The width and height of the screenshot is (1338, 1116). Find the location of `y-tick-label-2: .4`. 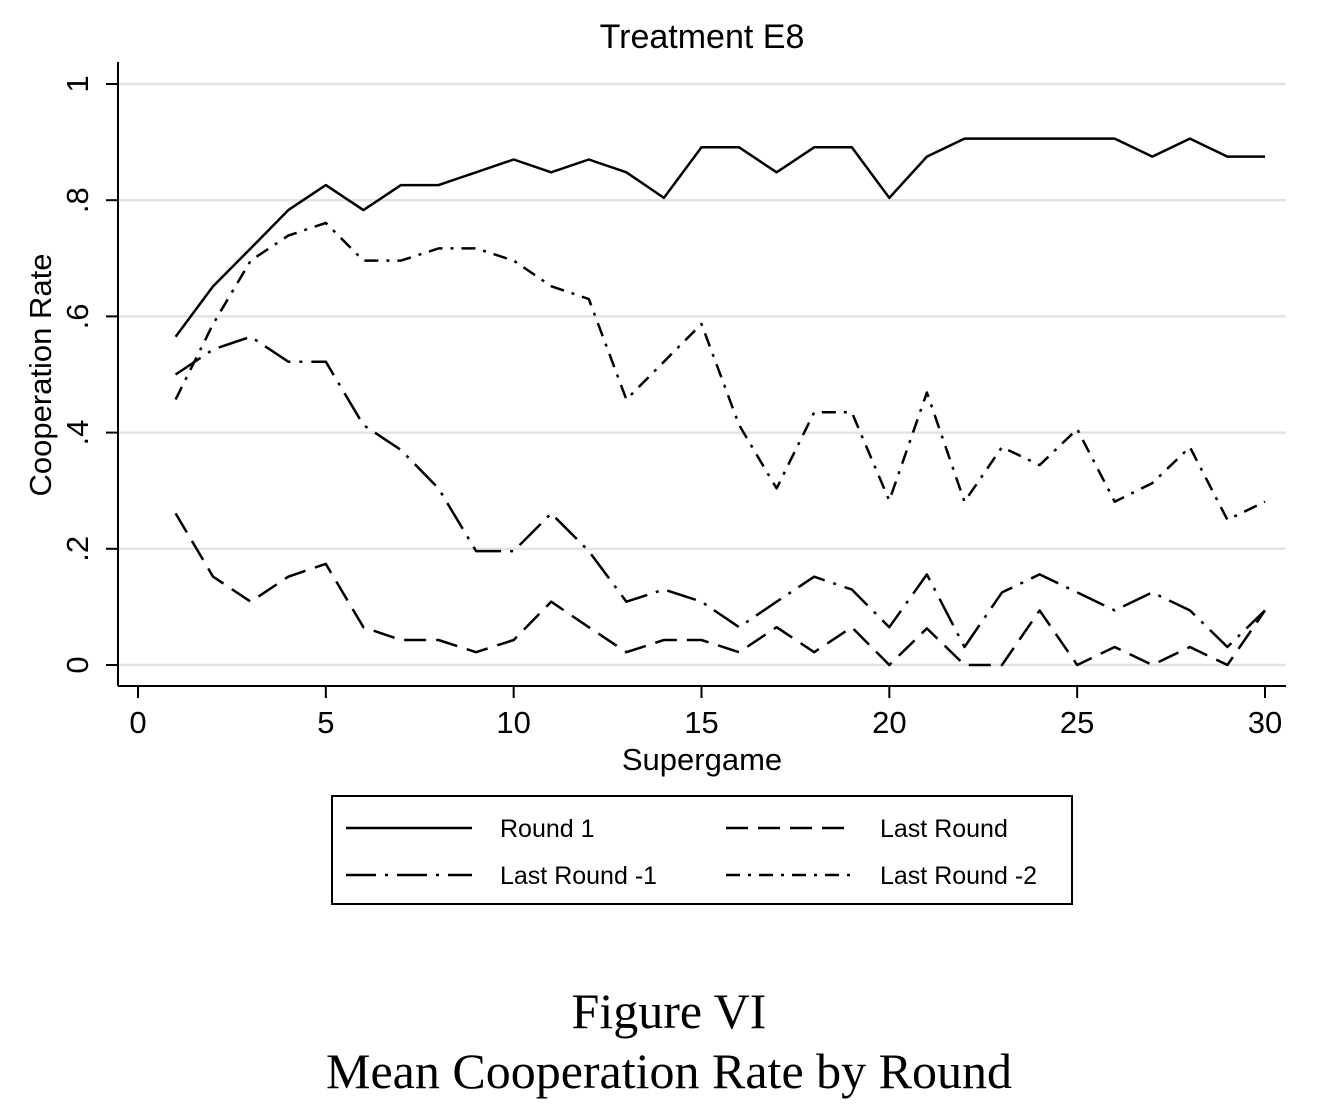

y-tick-label-2: .4 is located at coordinates (77, 433).